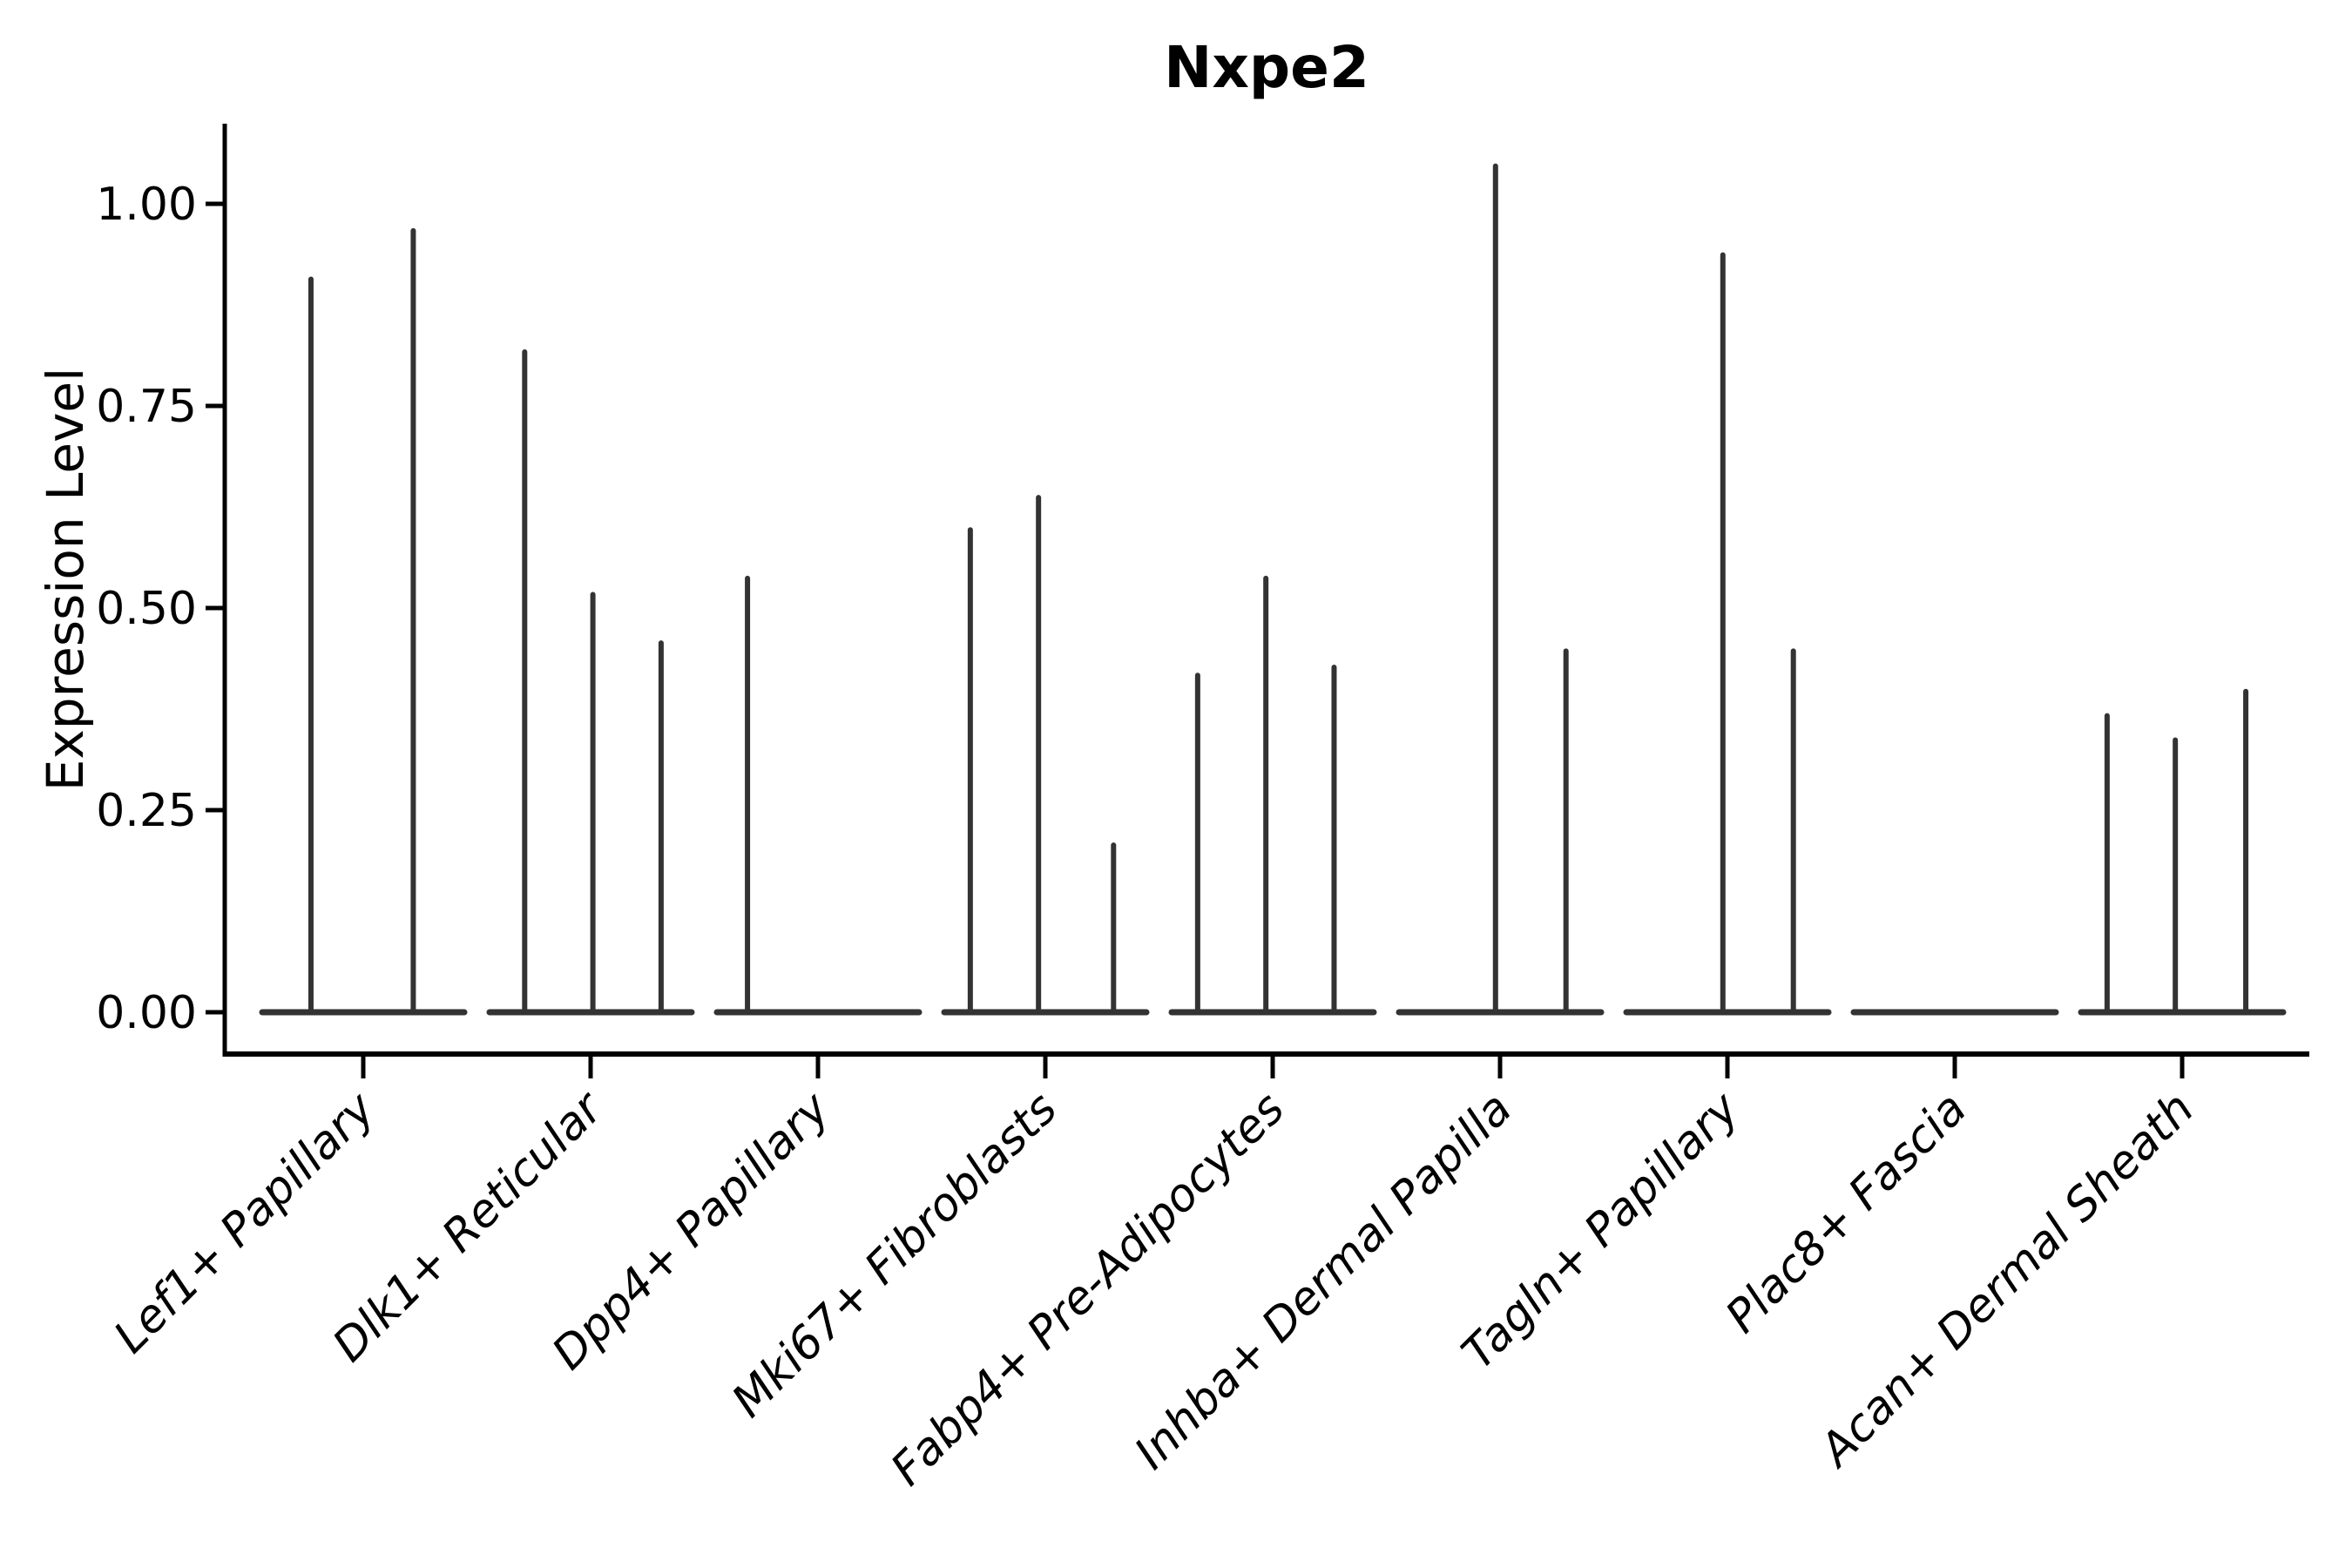 The image size is (2352, 1568). Describe the element at coordinates (2006, 1280) in the screenshot. I see `x-tick-label: Acan+ Dermal Sheath` at that location.